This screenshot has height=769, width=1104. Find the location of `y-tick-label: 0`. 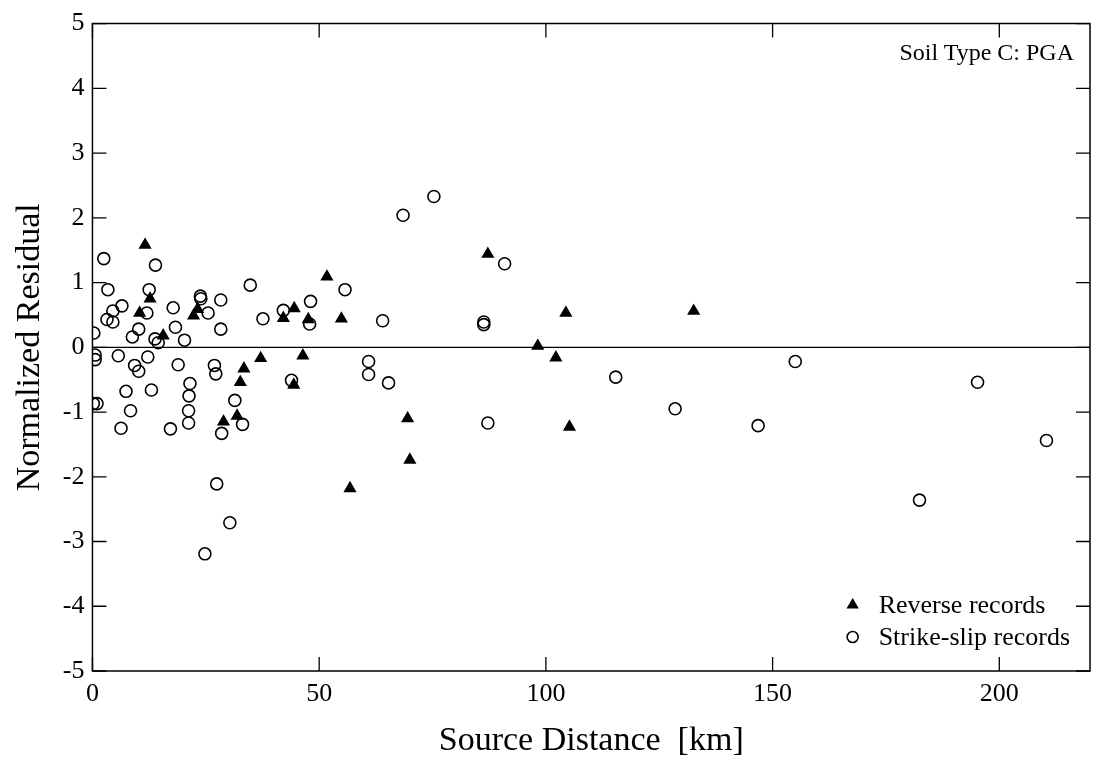

y-tick-label: 0 is located at coordinates (78, 346).